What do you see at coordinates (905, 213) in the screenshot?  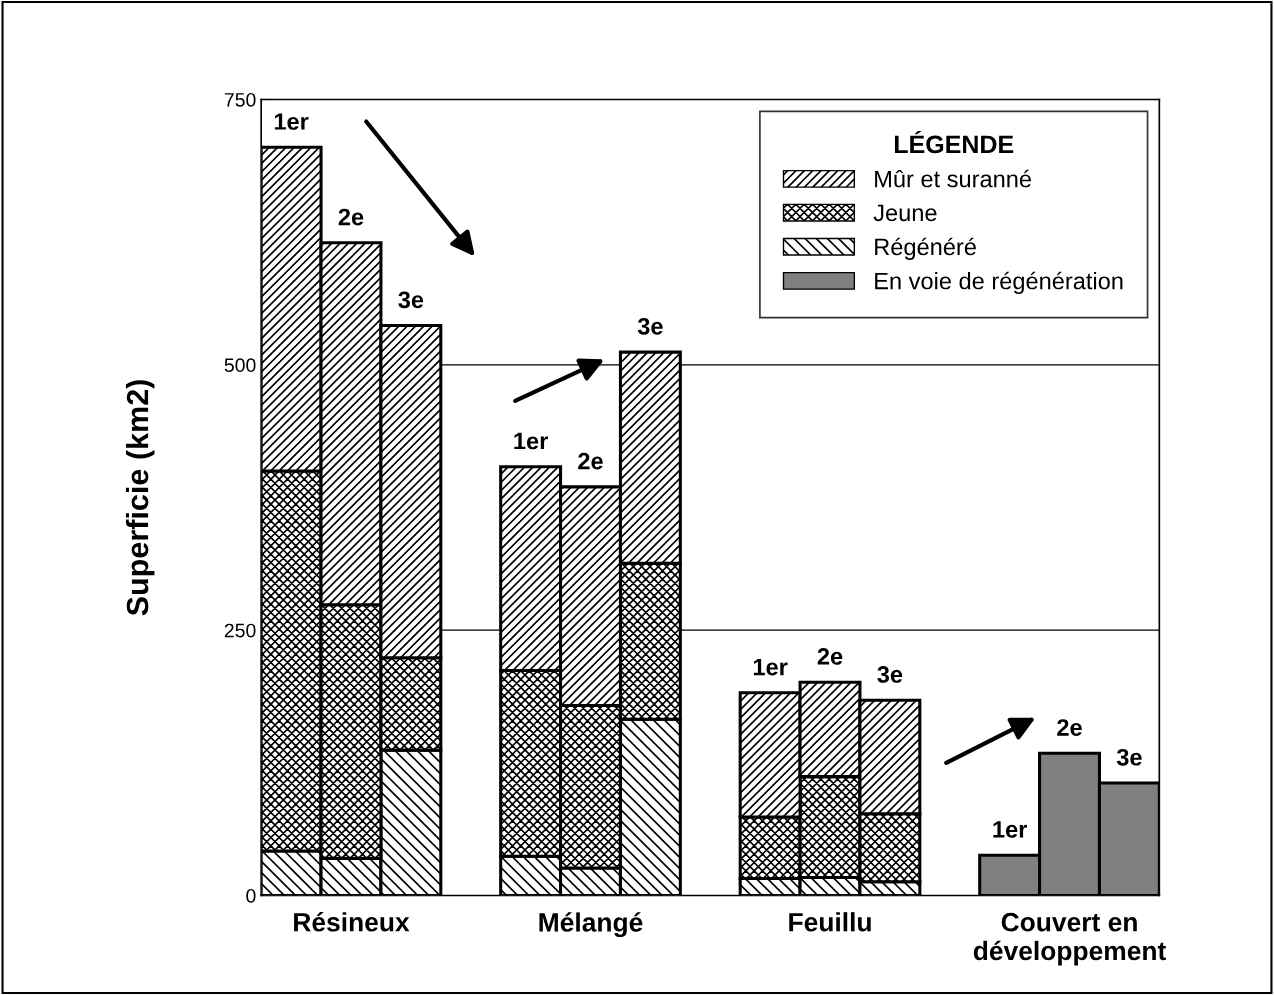 I see `legend-label: Jeune` at bounding box center [905, 213].